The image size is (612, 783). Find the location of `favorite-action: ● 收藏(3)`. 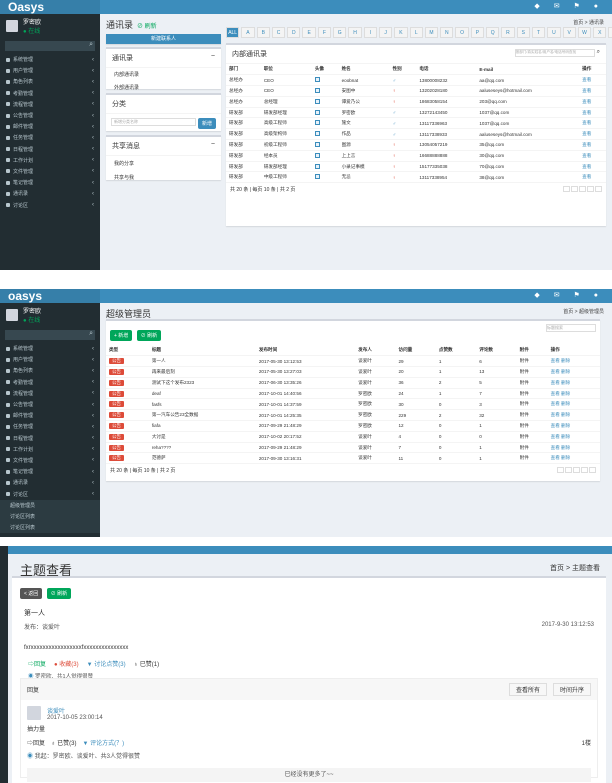

favorite-action: ● 收藏(3) is located at coordinates (66, 665).